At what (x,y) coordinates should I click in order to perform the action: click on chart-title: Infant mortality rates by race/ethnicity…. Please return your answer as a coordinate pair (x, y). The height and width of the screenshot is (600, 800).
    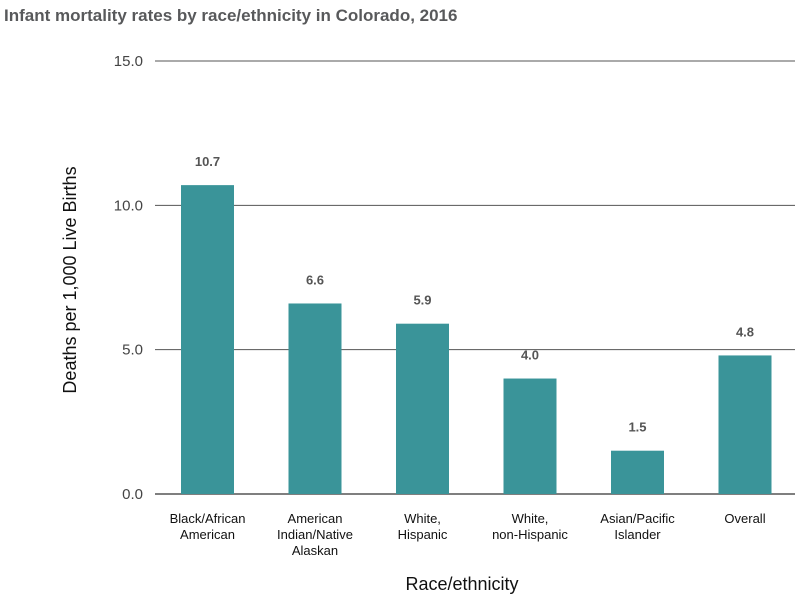
    Looking at the image, I should click on (231, 15).